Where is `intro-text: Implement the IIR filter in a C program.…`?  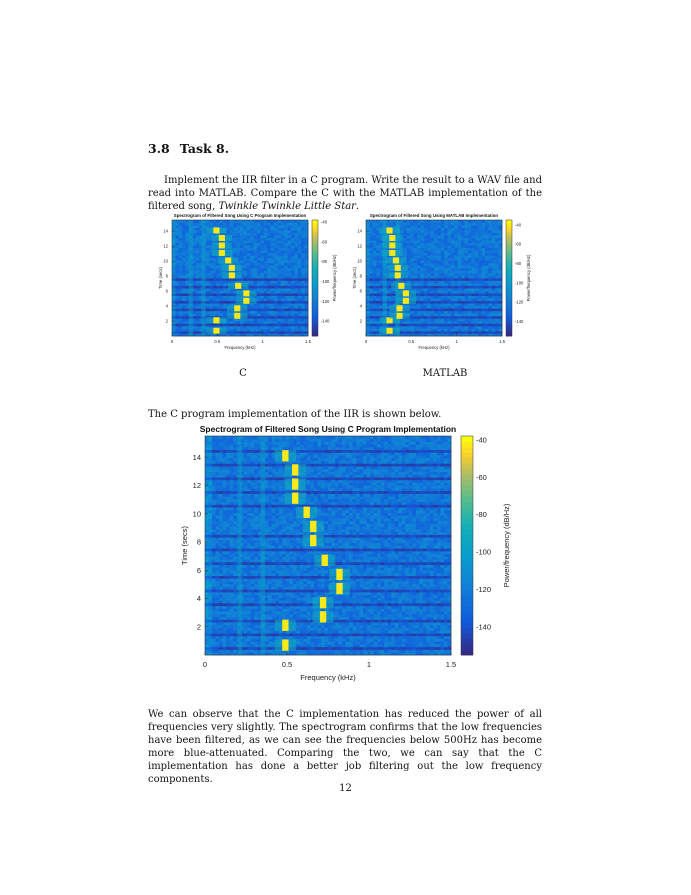
intro-text: Implement the IIR filter in a C program.… is located at coordinates (345, 193).